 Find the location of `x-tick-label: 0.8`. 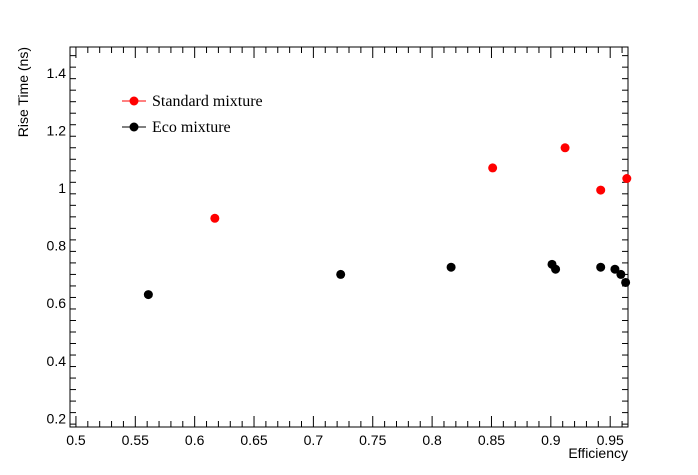

x-tick-label: 0.8 is located at coordinates (432, 440).